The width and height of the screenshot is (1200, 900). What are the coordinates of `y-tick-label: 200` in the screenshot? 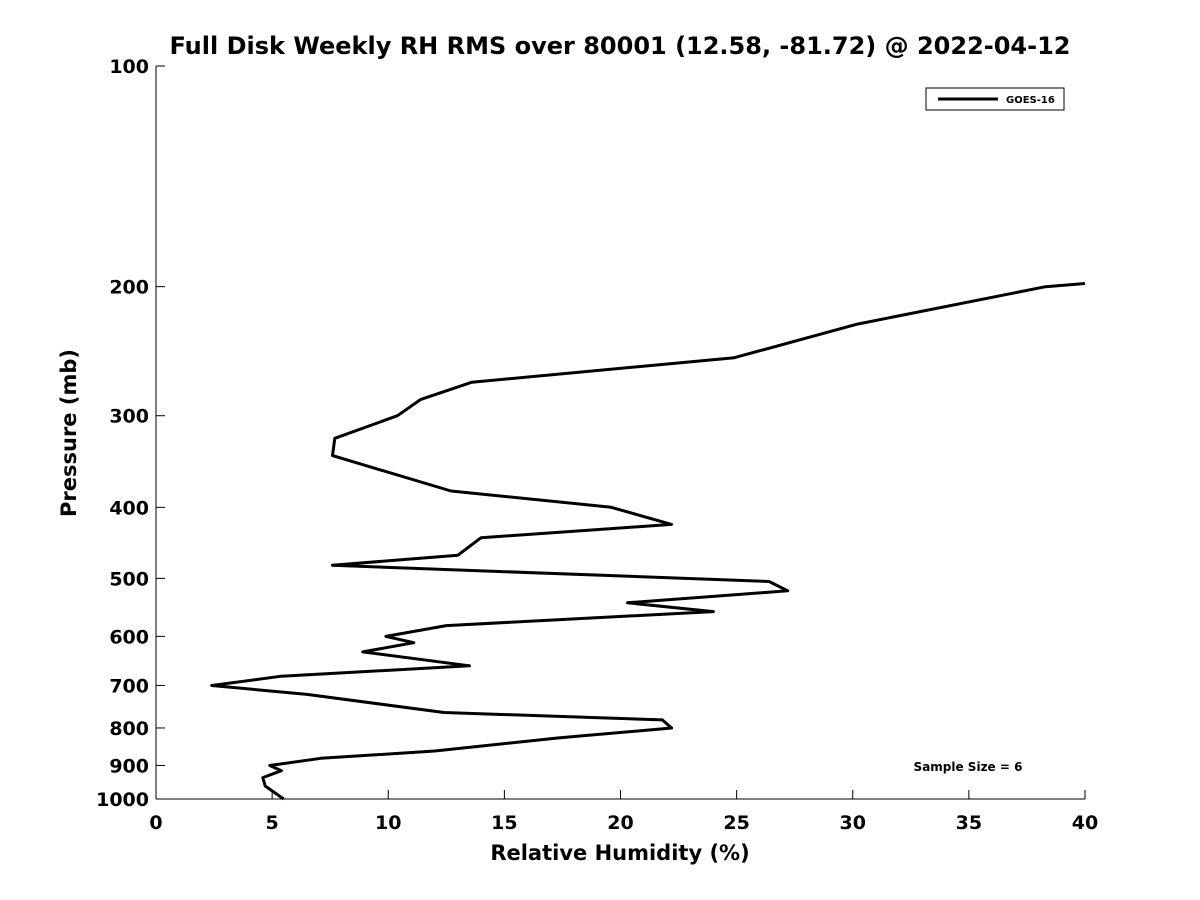 It's located at (129, 288).